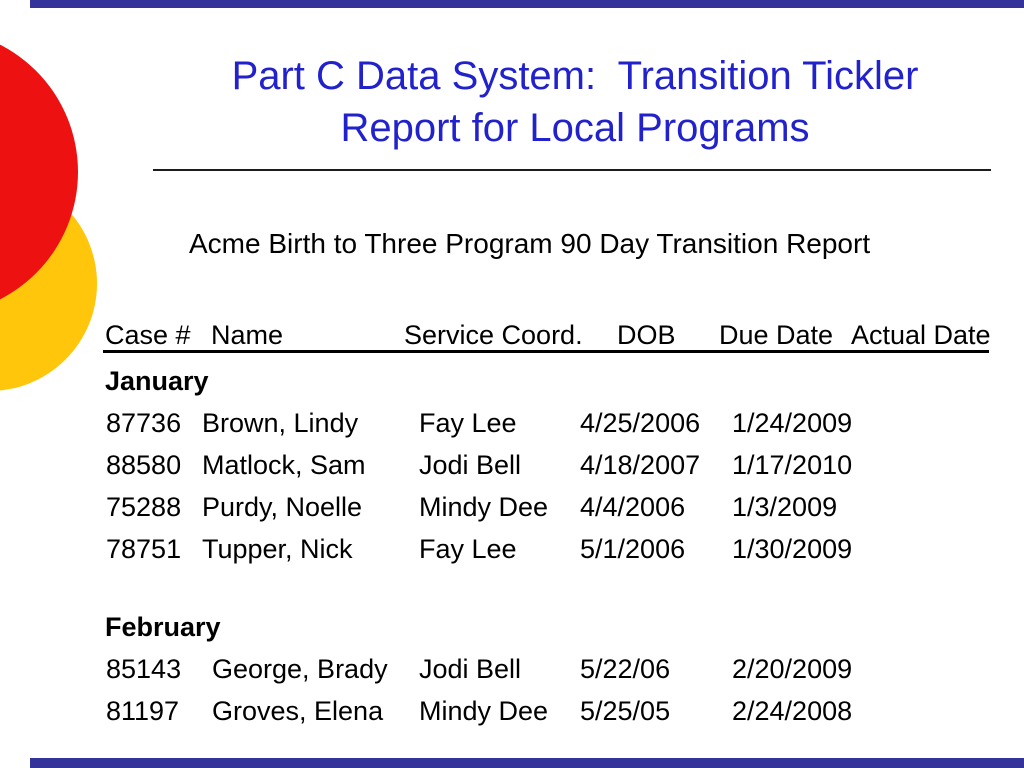  Describe the element at coordinates (921, 335) in the screenshot. I see `header-actual-date: Actual Date` at that location.